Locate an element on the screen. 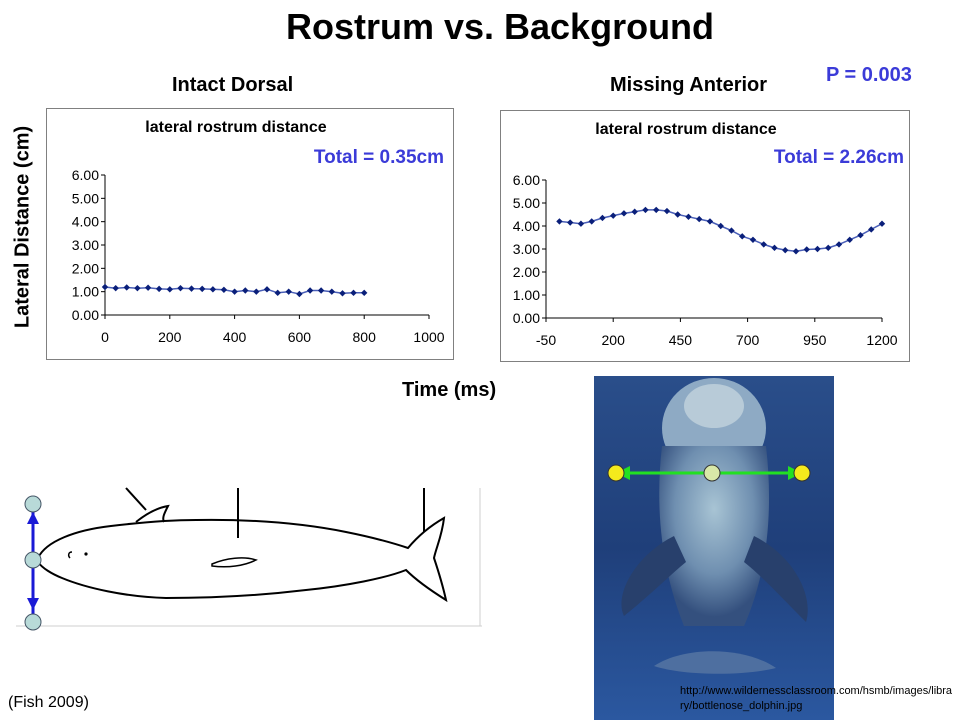  slide-title: Rostrum vs. Background is located at coordinates (500, 26).